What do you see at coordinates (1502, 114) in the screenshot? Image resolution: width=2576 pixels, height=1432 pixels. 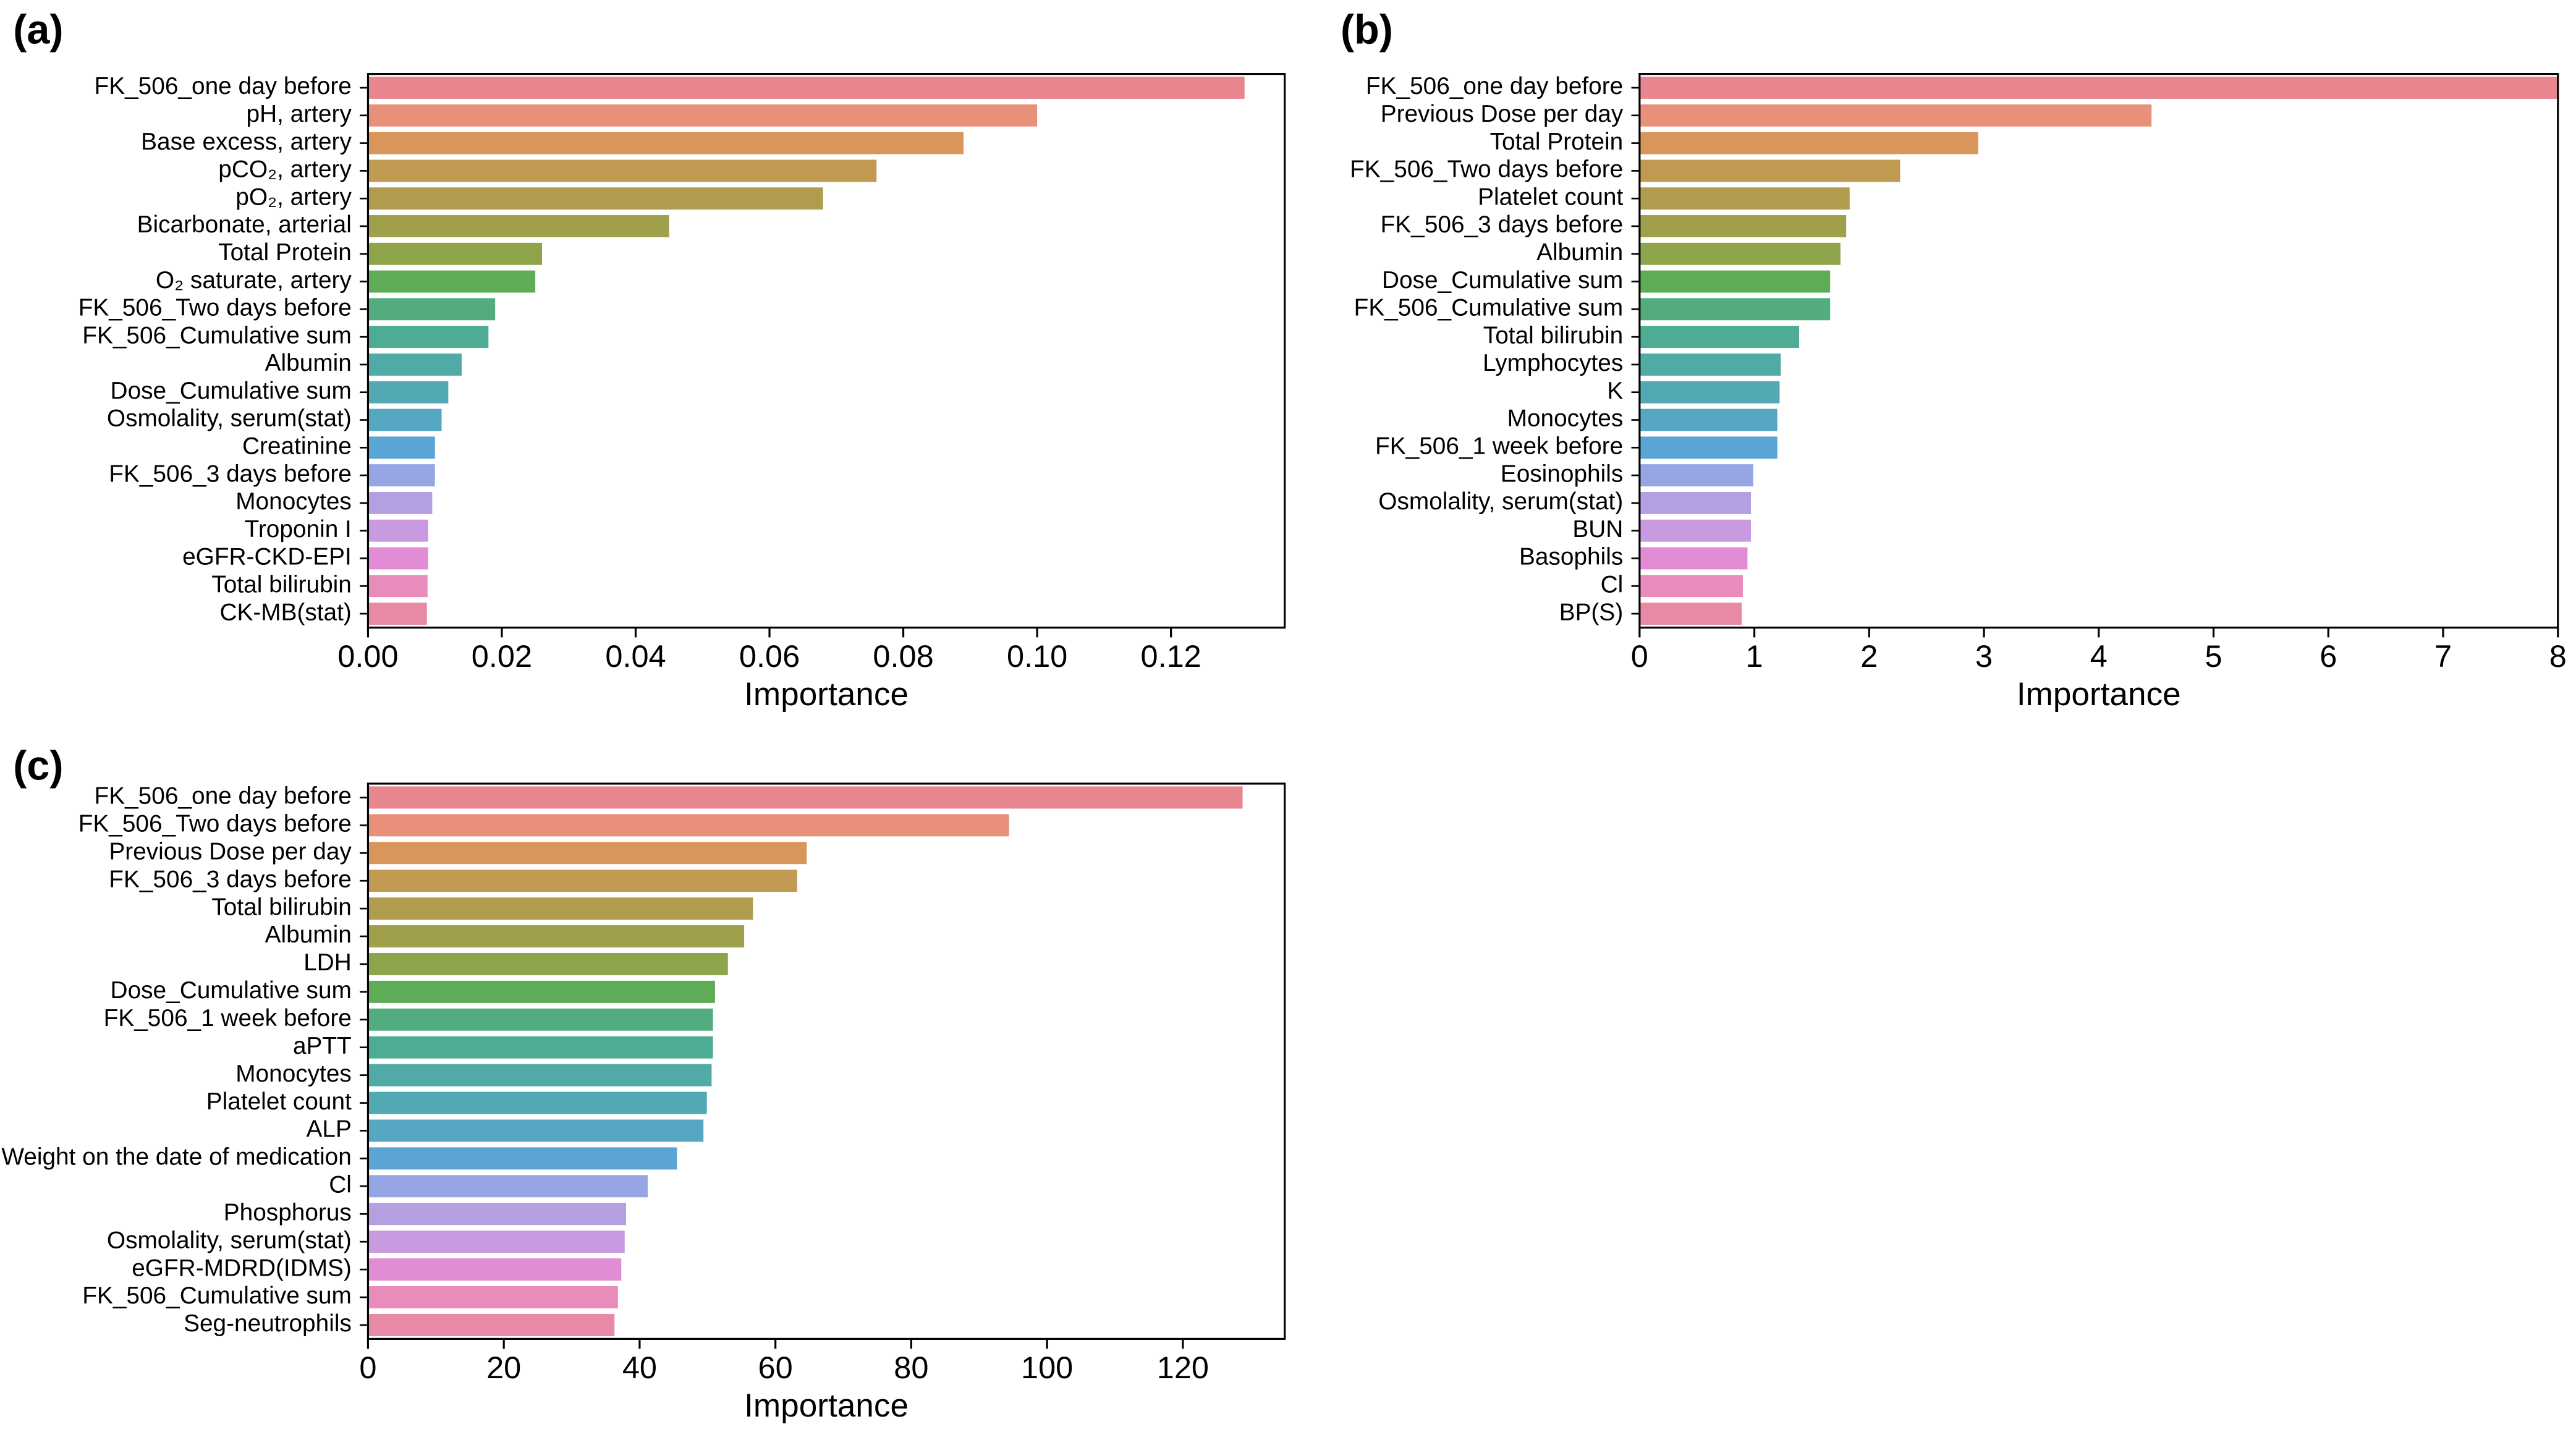 I see `y-tick-label: Previous Dose per day` at bounding box center [1502, 114].